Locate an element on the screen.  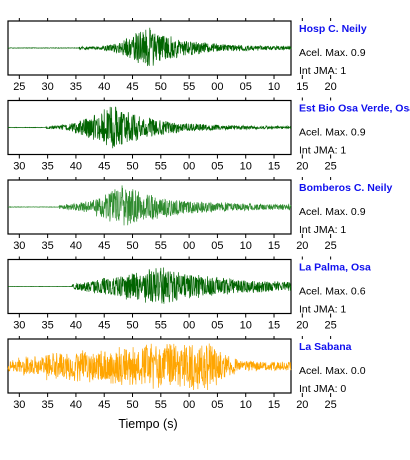
x-axis-label: Tiempo (s) is located at coordinates (147, 424).